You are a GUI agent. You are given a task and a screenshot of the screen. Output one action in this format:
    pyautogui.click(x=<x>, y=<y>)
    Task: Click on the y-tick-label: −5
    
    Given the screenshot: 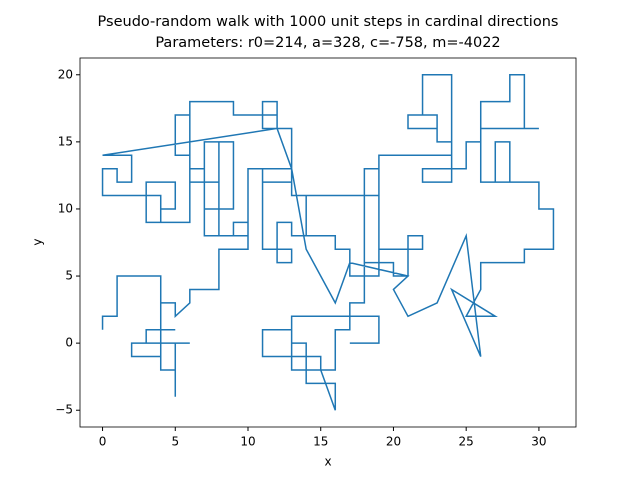 What is the action you would take?
    pyautogui.click(x=64, y=410)
    